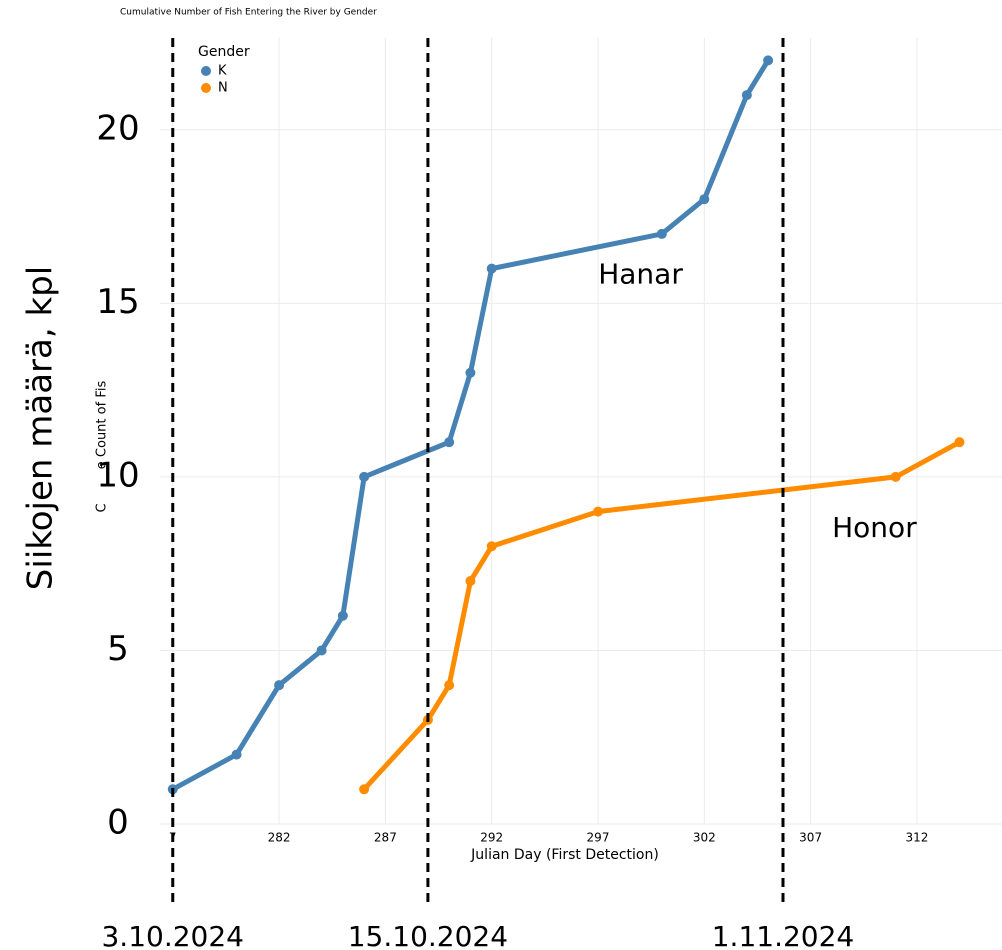  What do you see at coordinates (118, 823) in the screenshot?
I see `y-tick-label: 0` at bounding box center [118, 823].